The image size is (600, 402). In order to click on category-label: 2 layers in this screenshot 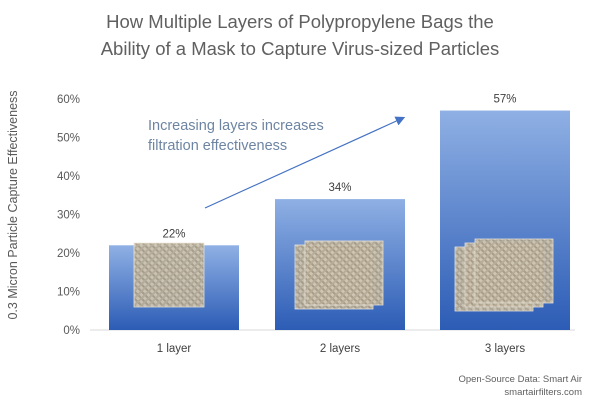, I will do `click(340, 349)`.